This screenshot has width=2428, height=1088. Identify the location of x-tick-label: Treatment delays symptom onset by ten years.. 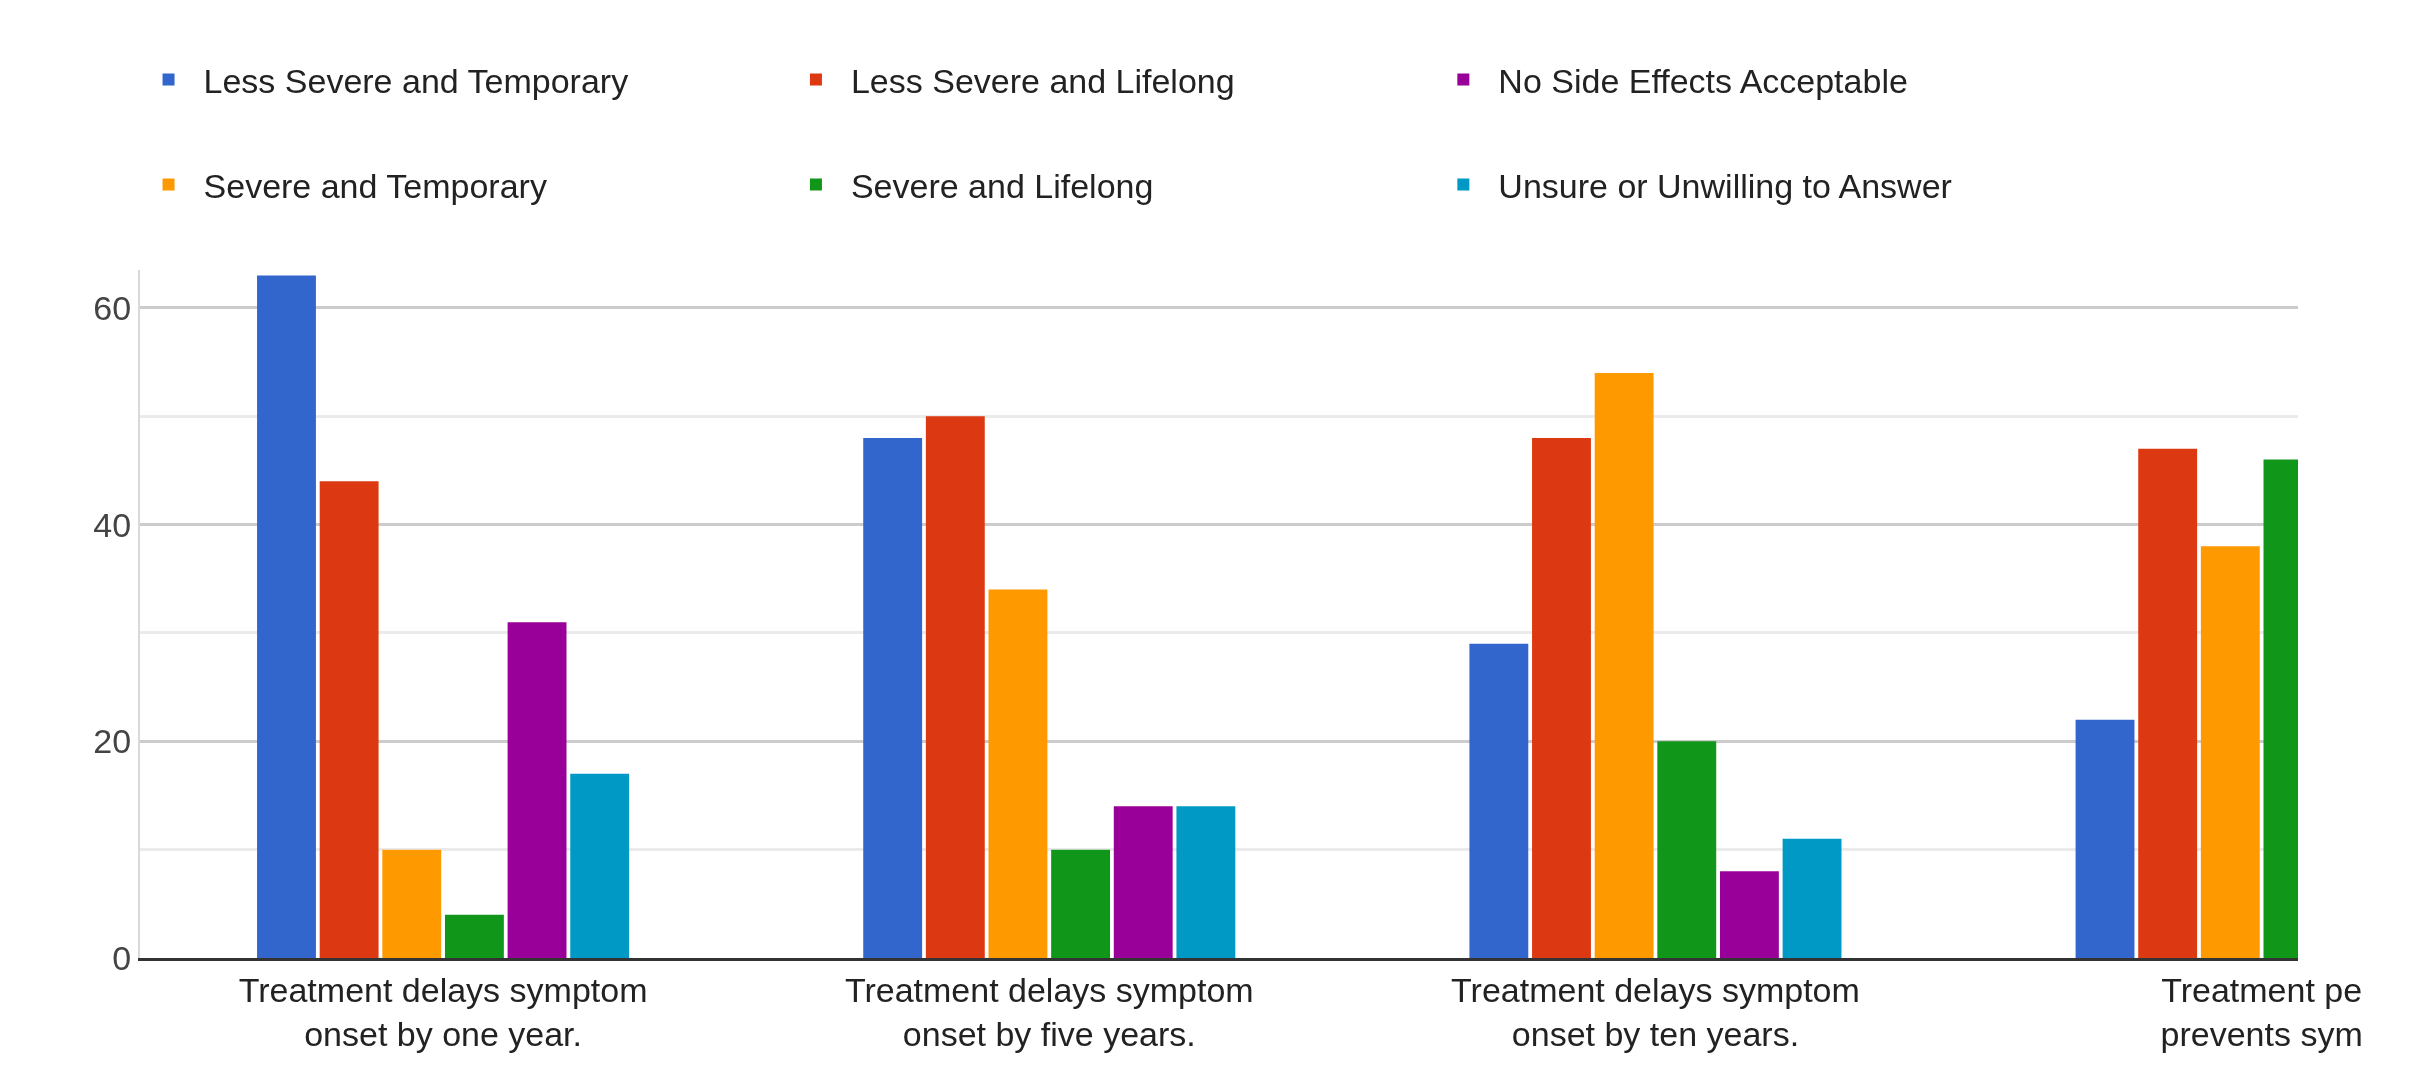
(1655, 1011).